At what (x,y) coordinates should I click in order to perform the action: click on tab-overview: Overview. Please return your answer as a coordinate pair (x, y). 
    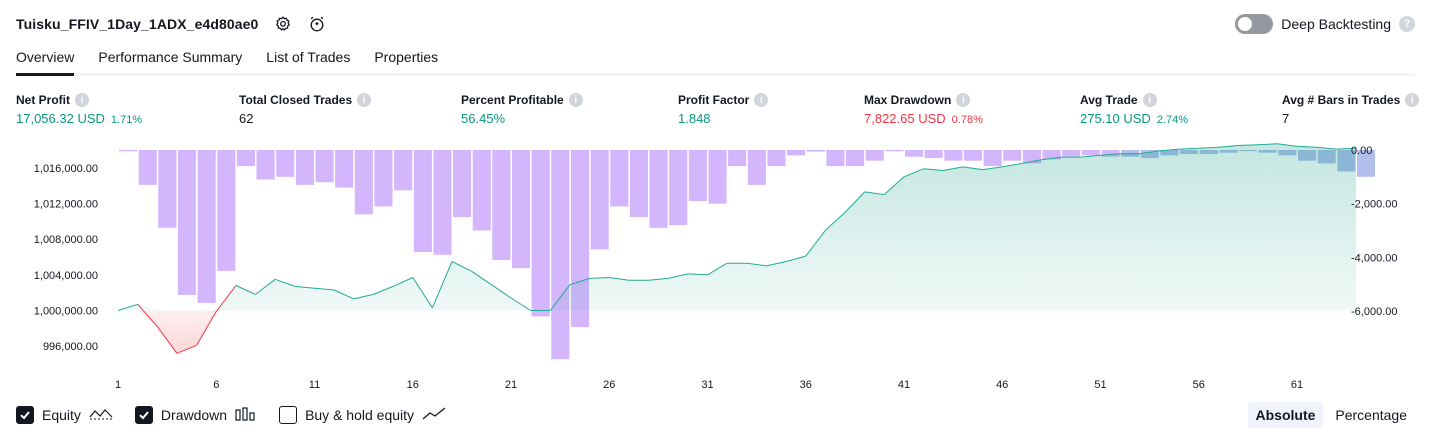
    Looking at the image, I should click on (45, 60).